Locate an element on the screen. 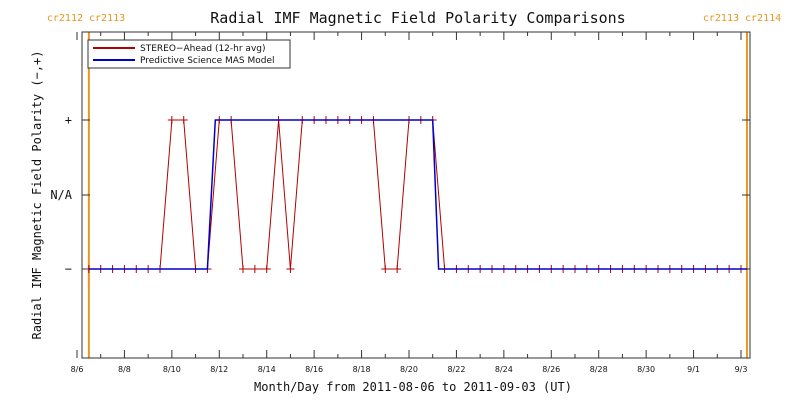 The width and height of the screenshot is (800, 400). x-tick-label: 9/1 is located at coordinates (693, 369).